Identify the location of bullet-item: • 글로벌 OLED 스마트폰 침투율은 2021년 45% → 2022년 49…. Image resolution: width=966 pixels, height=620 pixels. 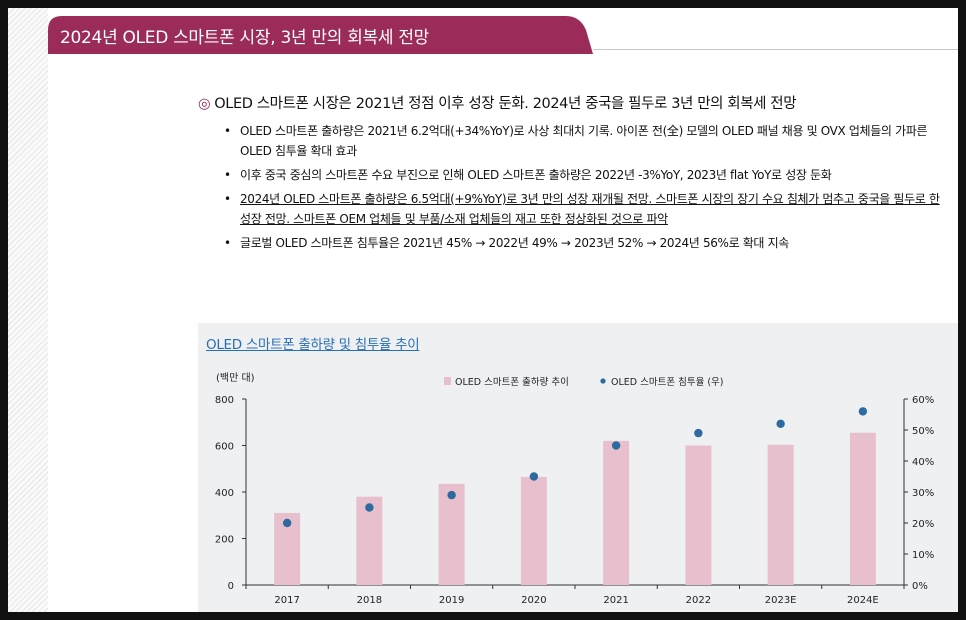
(574, 243).